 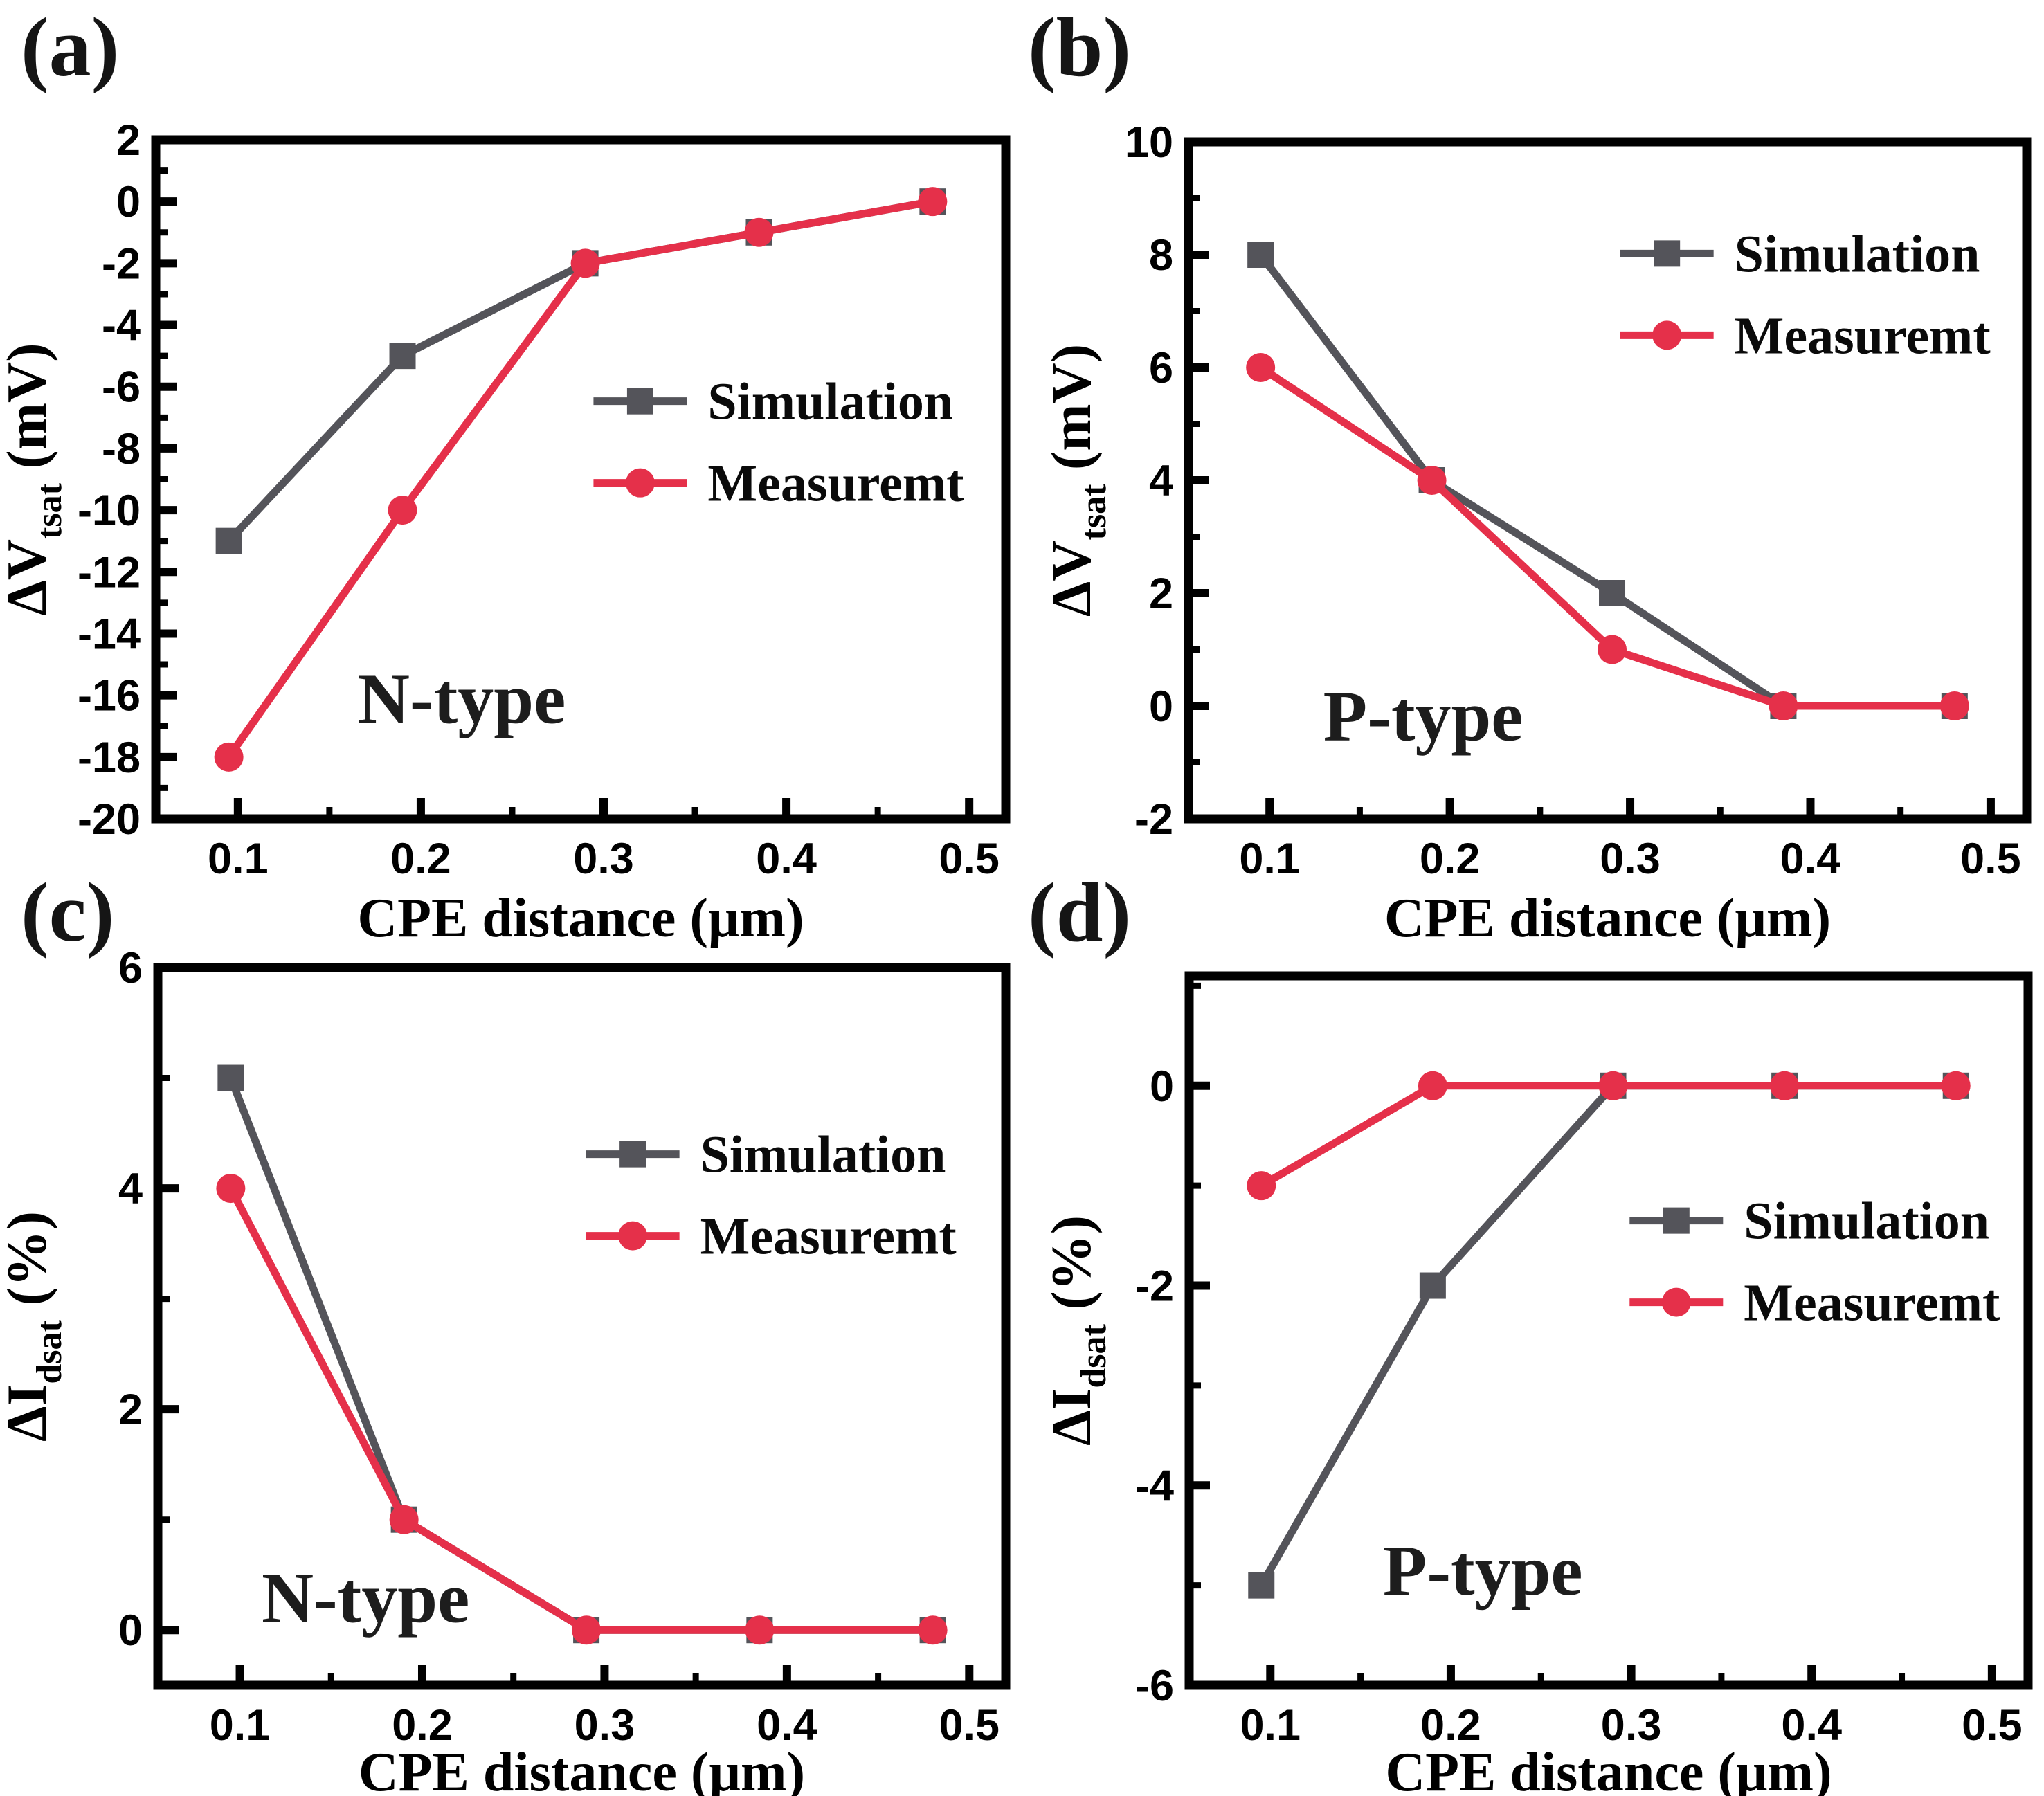 I want to click on y-tick-label: 10, so click(x=1149, y=142).